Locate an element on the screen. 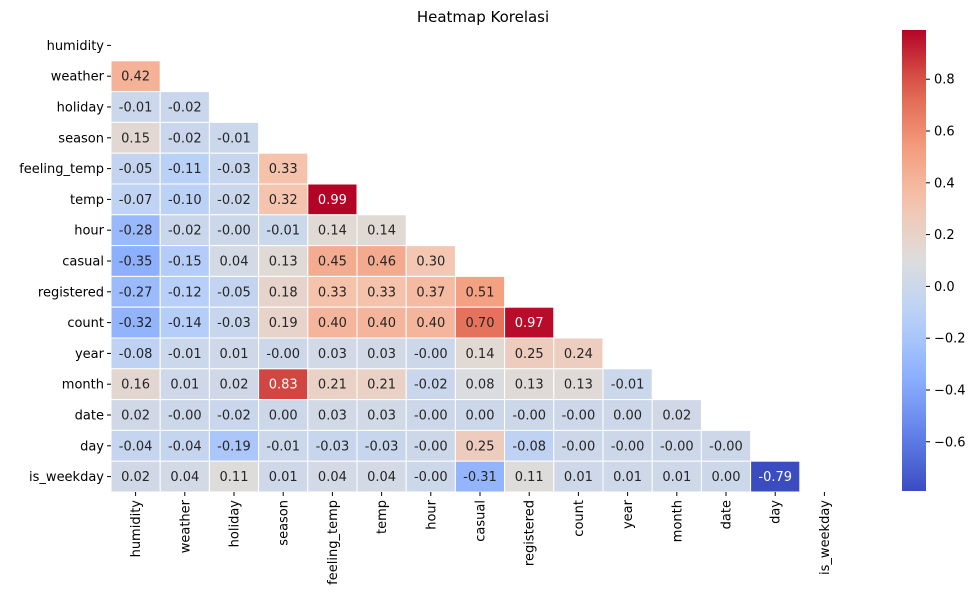 The width and height of the screenshot is (977, 602). heatmap-cell-casual-hour is located at coordinates (430, 261).